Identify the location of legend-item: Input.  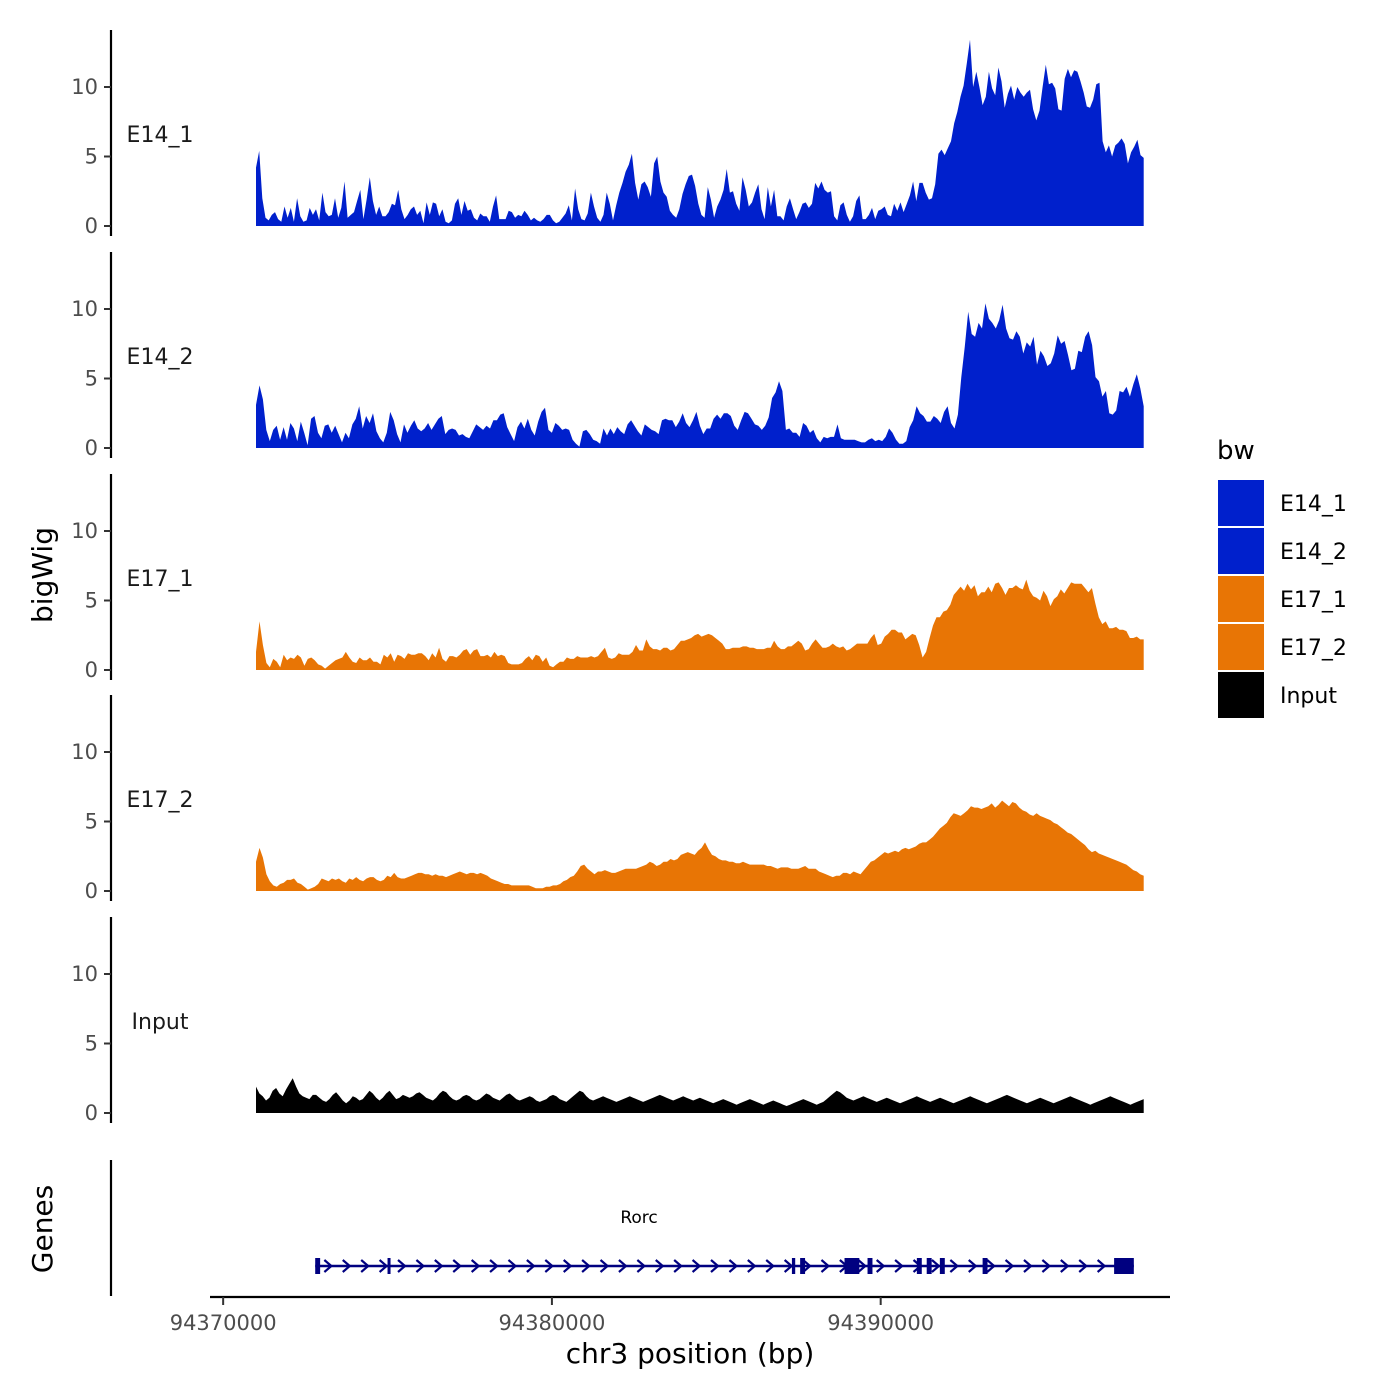
(1277, 695).